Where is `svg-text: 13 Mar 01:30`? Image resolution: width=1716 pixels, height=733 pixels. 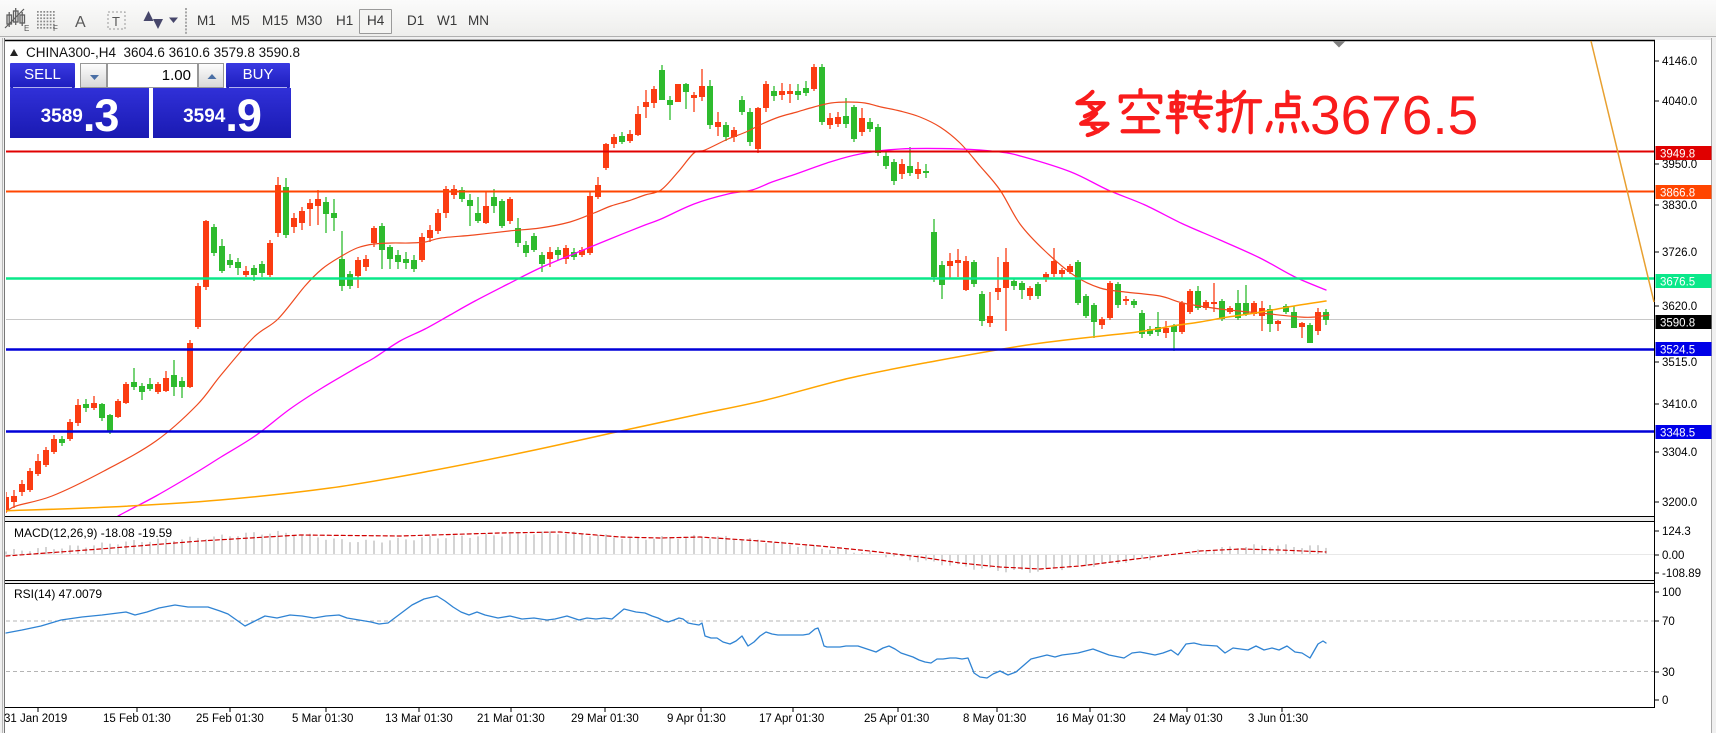
svg-text: 13 Mar 01:30 is located at coordinates (419, 719).